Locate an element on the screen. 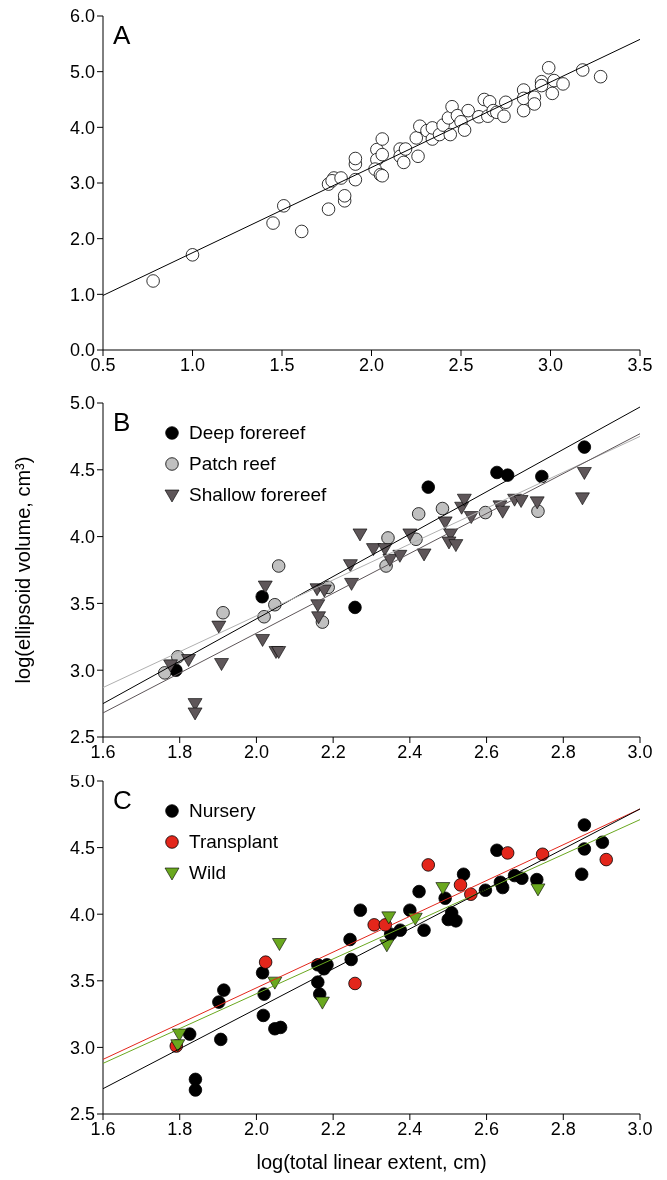  legend-label: Wild is located at coordinates (207, 872).